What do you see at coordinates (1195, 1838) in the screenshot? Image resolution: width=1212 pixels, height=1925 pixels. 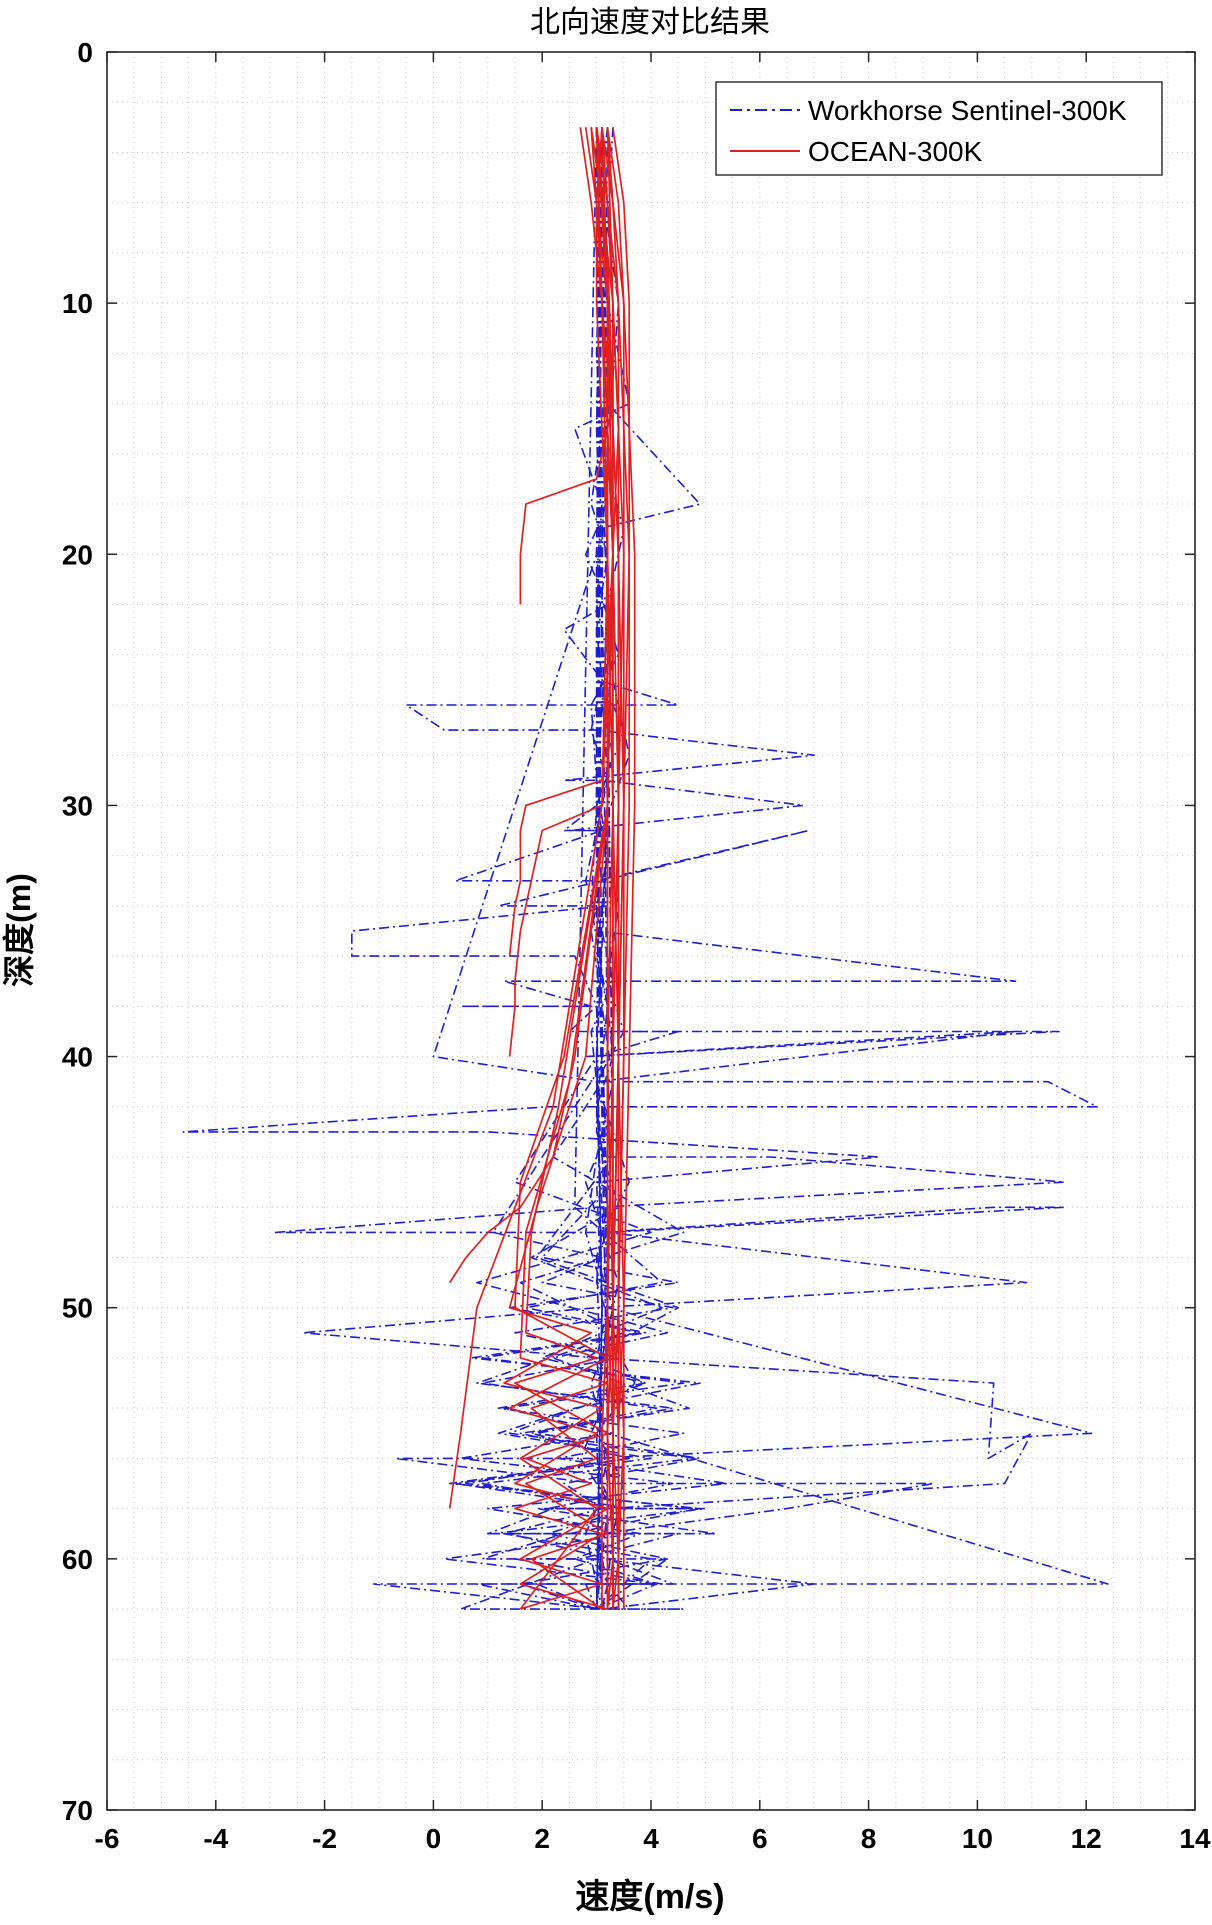 I see `x-tick-label: 14` at bounding box center [1195, 1838].